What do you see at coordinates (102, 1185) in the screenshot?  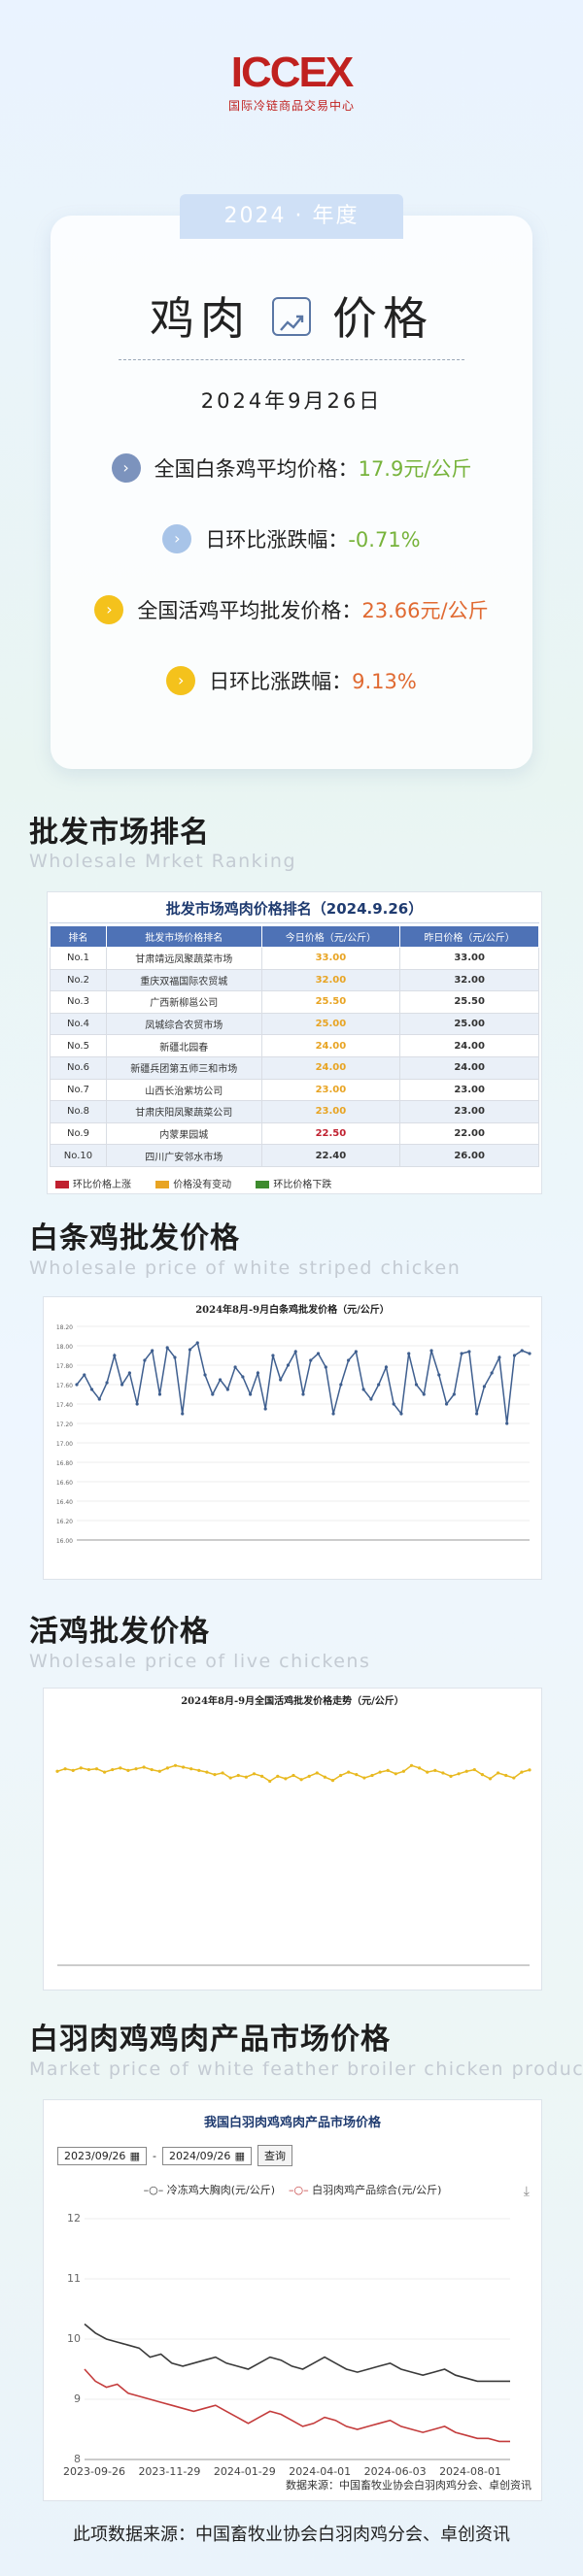 I see `legend-label: 环比价格上涨` at bounding box center [102, 1185].